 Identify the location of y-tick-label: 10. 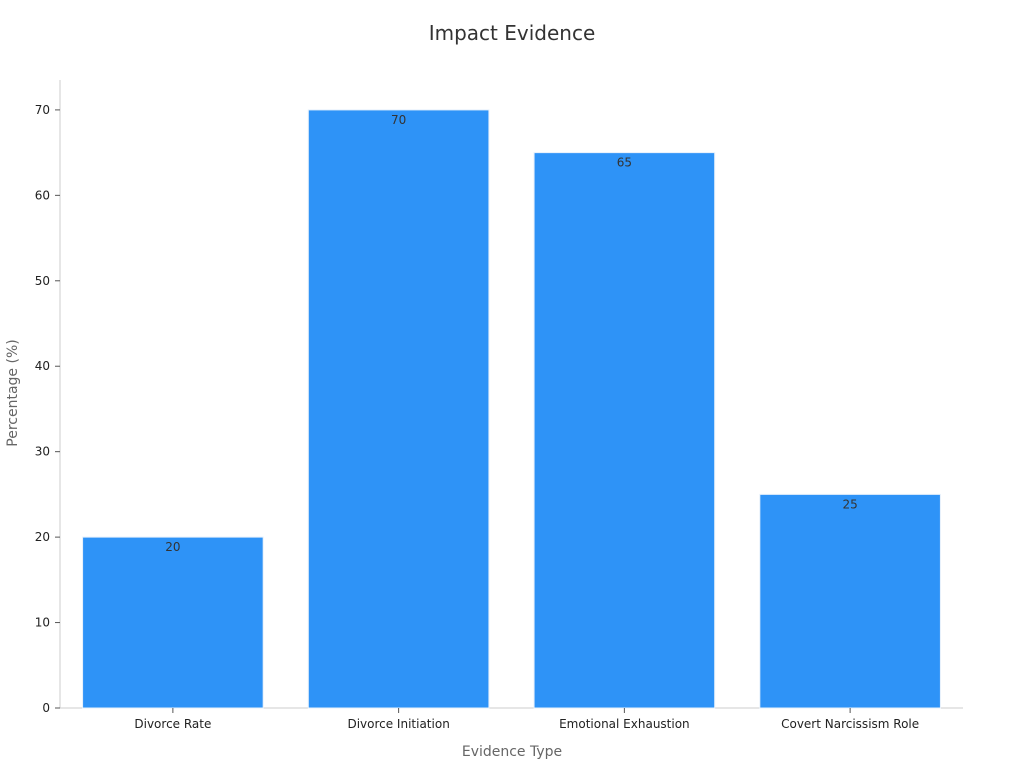
(42, 623).